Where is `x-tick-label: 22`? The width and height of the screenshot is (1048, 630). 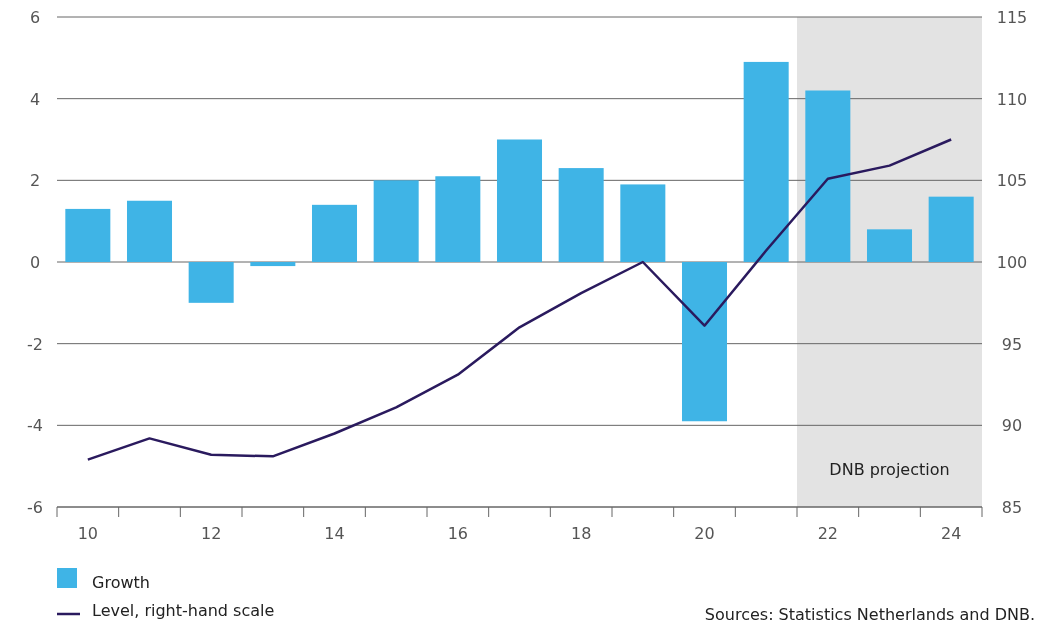 x-tick-label: 22 is located at coordinates (828, 533).